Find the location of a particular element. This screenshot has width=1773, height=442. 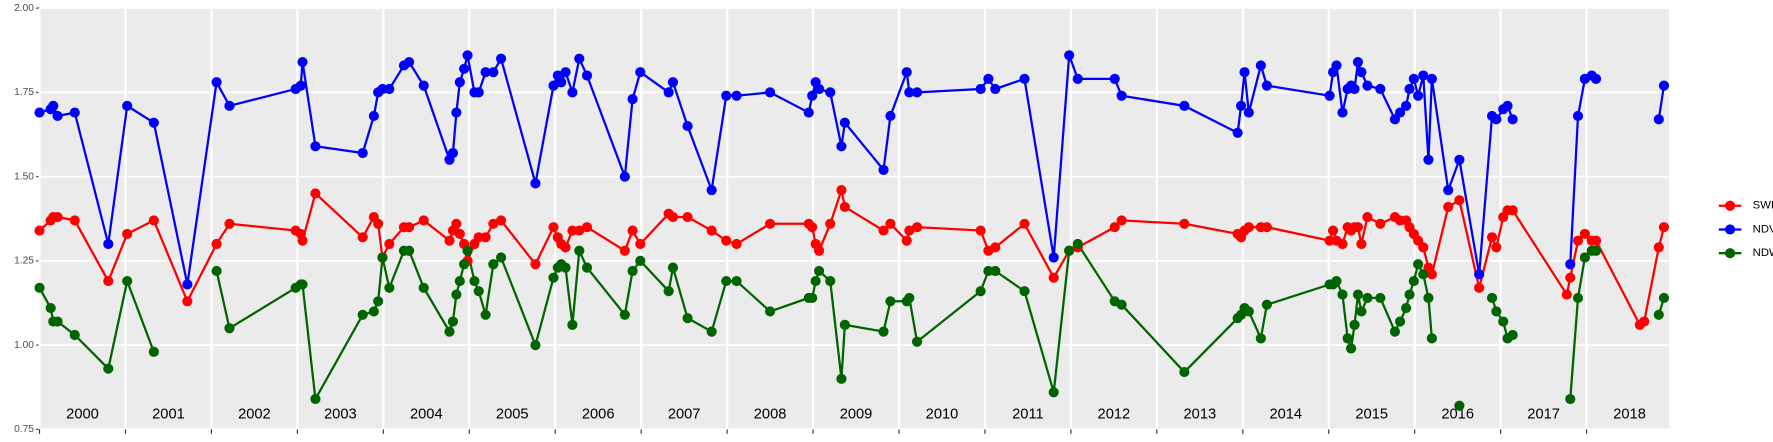

year-label: 2017 is located at coordinates (1543, 415).